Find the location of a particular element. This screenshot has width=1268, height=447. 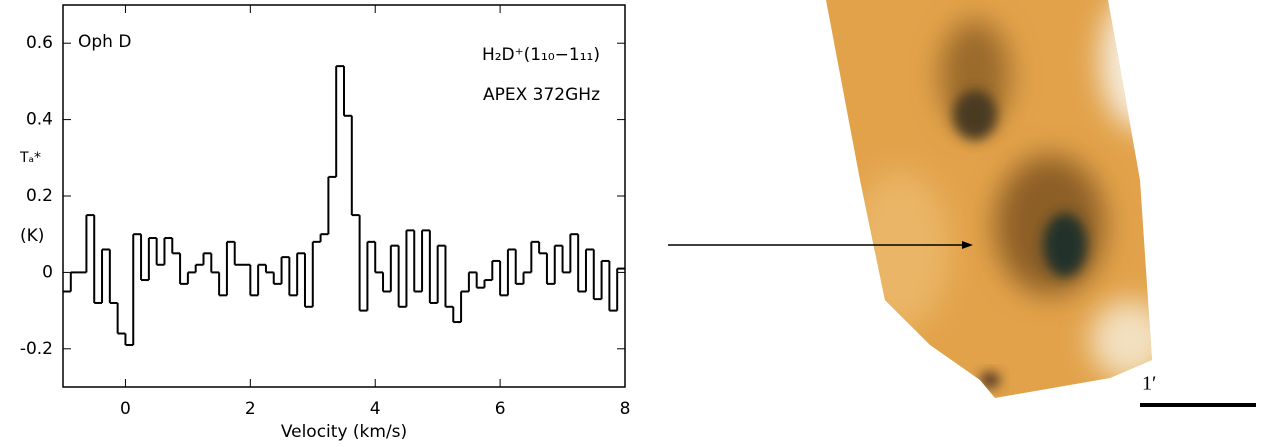

x-tick-label: 4 is located at coordinates (375, 409).